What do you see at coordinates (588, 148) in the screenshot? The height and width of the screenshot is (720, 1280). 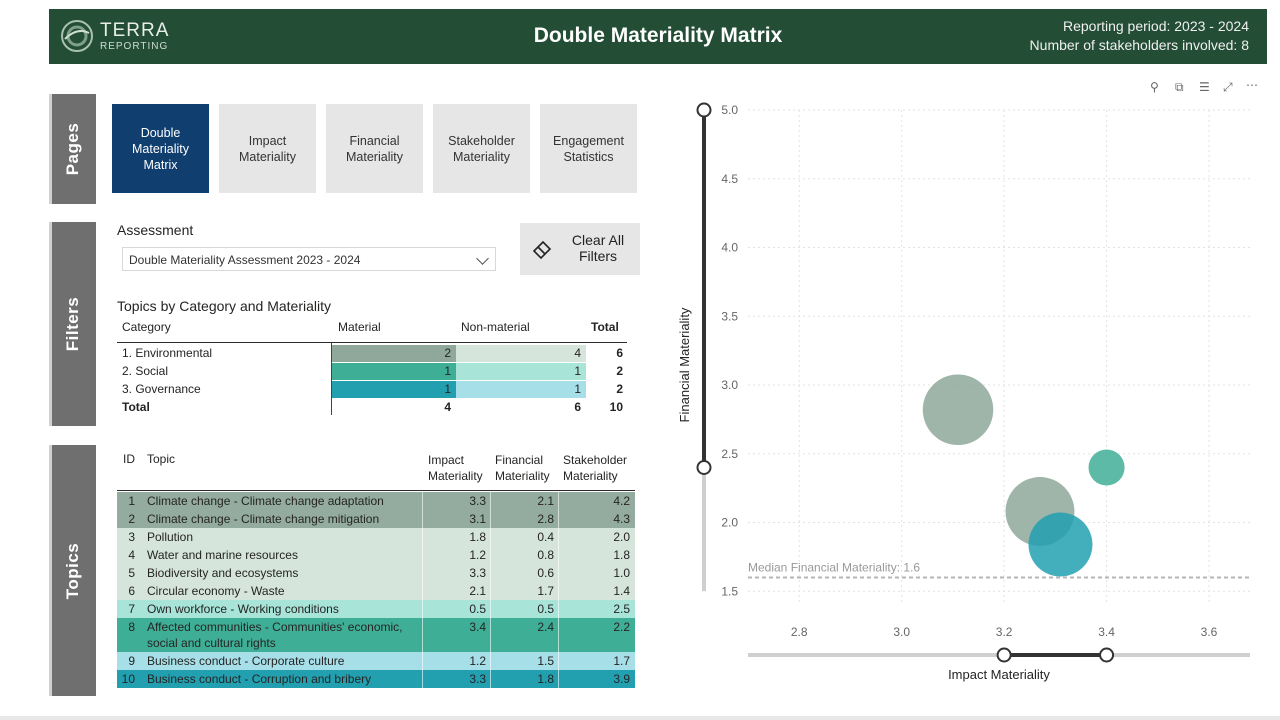 I see `nav-engagement-statistics: Engagement Statistics` at bounding box center [588, 148].